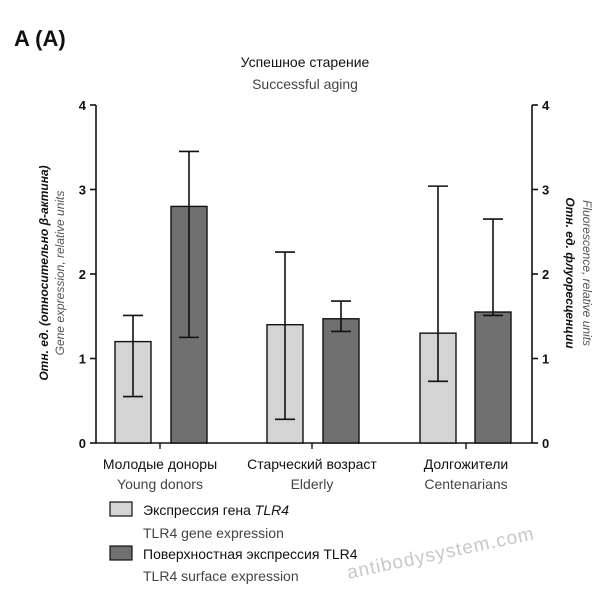 The height and width of the screenshot is (605, 605). What do you see at coordinates (305, 62) in the screenshot?
I see `chart-title: Успешное старение` at bounding box center [305, 62].